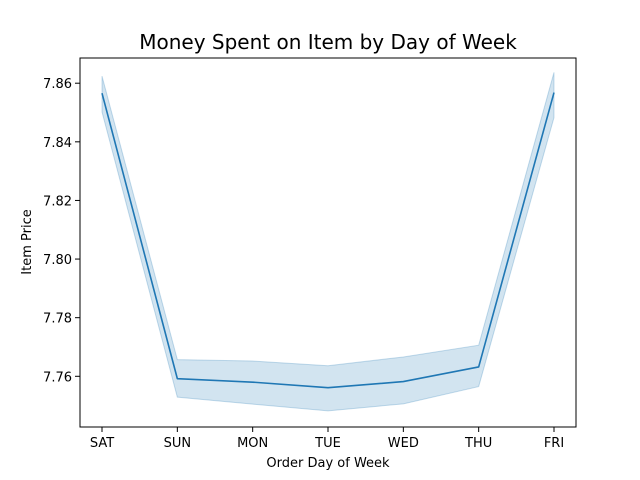 The image size is (640, 480). What do you see at coordinates (57, 377) in the screenshot?
I see `y-tick-label: 7.76` at bounding box center [57, 377].